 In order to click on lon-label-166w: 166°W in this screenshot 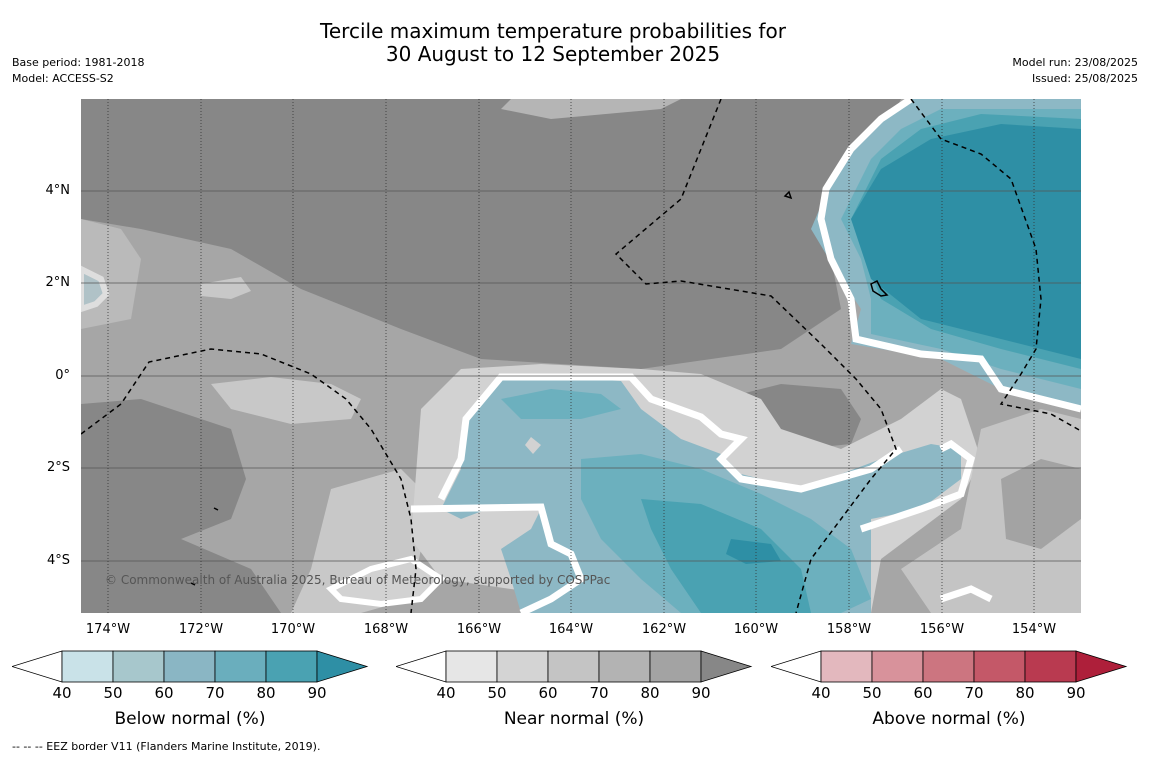, I will do `click(479, 629)`.